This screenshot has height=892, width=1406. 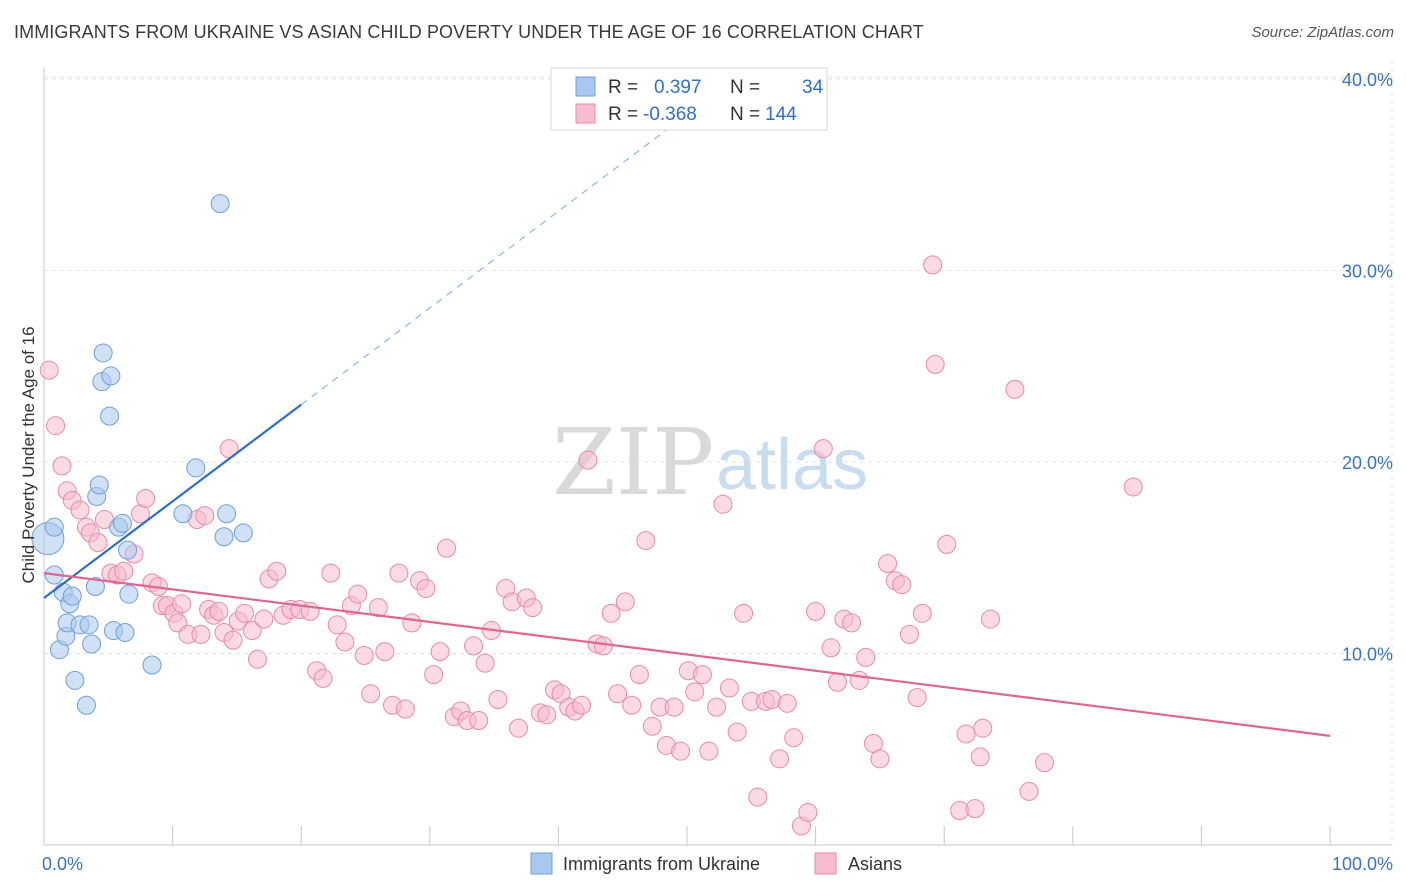 I want to click on trend-line-ukraine, so click(x=172, y=501).